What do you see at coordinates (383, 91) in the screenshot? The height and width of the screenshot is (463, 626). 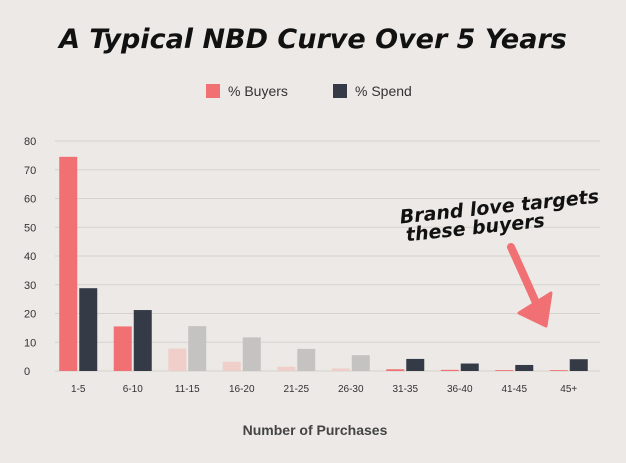 I see `legend-label-spend: % Spend` at bounding box center [383, 91].